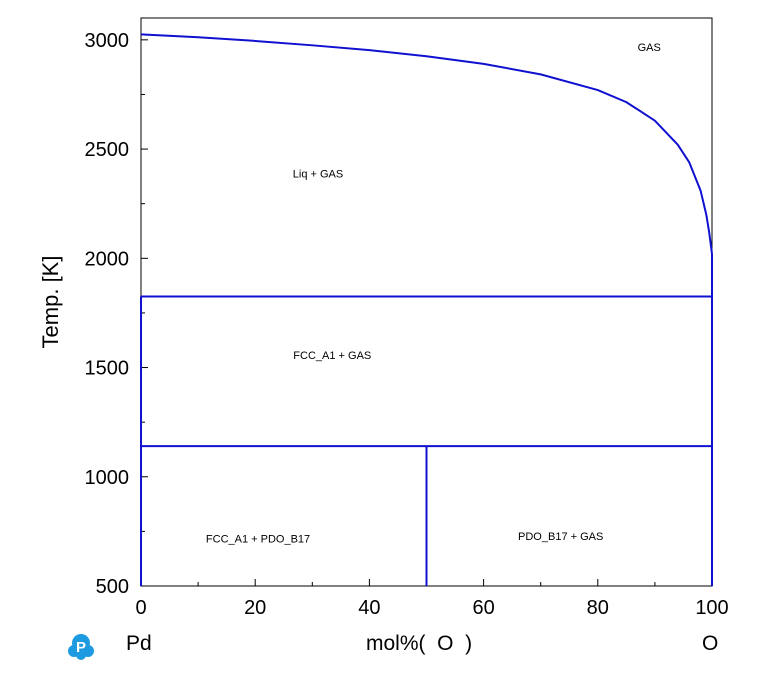 The image size is (759, 695). Describe the element at coordinates (598, 608) in the screenshot. I see `x-tick-label: 80` at that location.